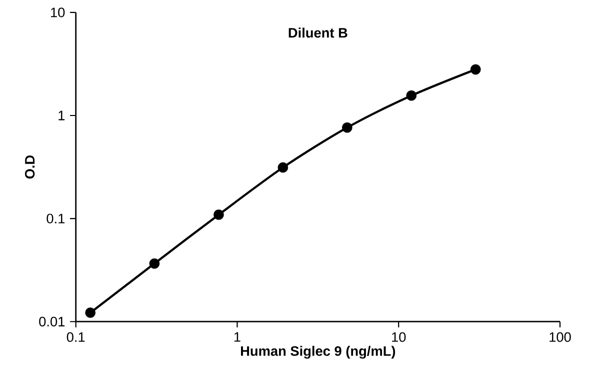  I want to click on x-tick-label: 0.1, so click(75, 337).